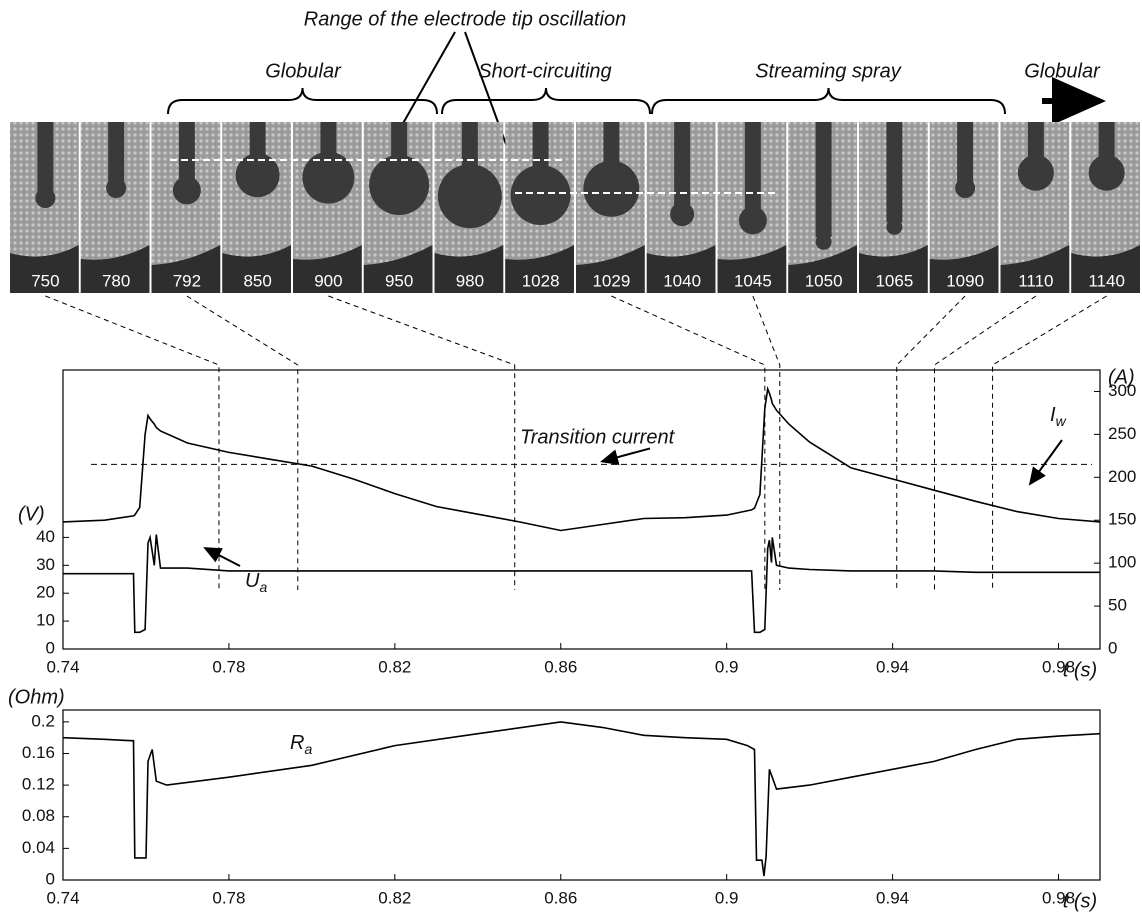  I want to click on braces, so click(586, 101).